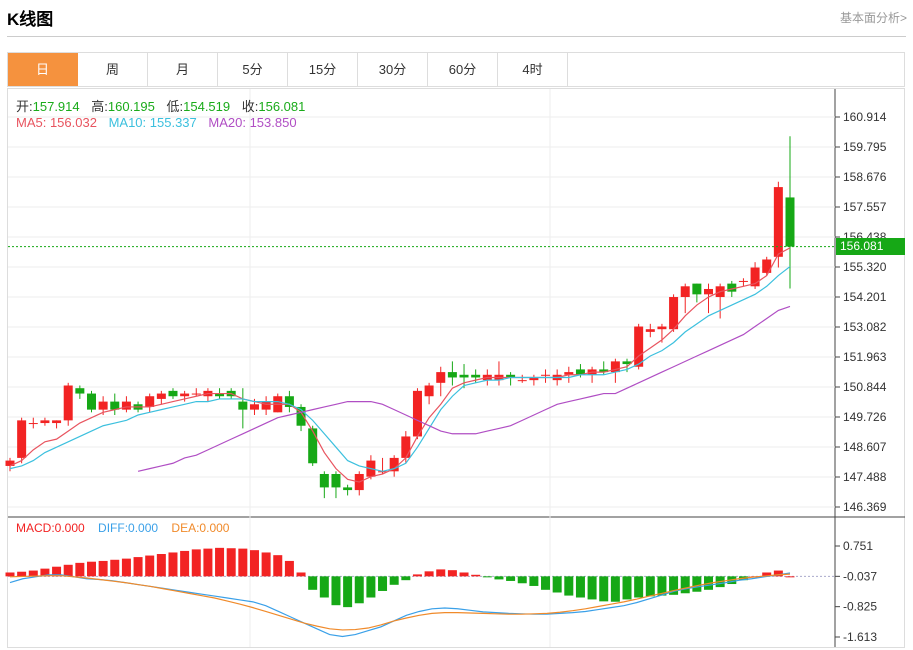 The image size is (913, 650). Describe the element at coordinates (865, 507) in the screenshot. I see `price-tick-label: 146.369` at that location.